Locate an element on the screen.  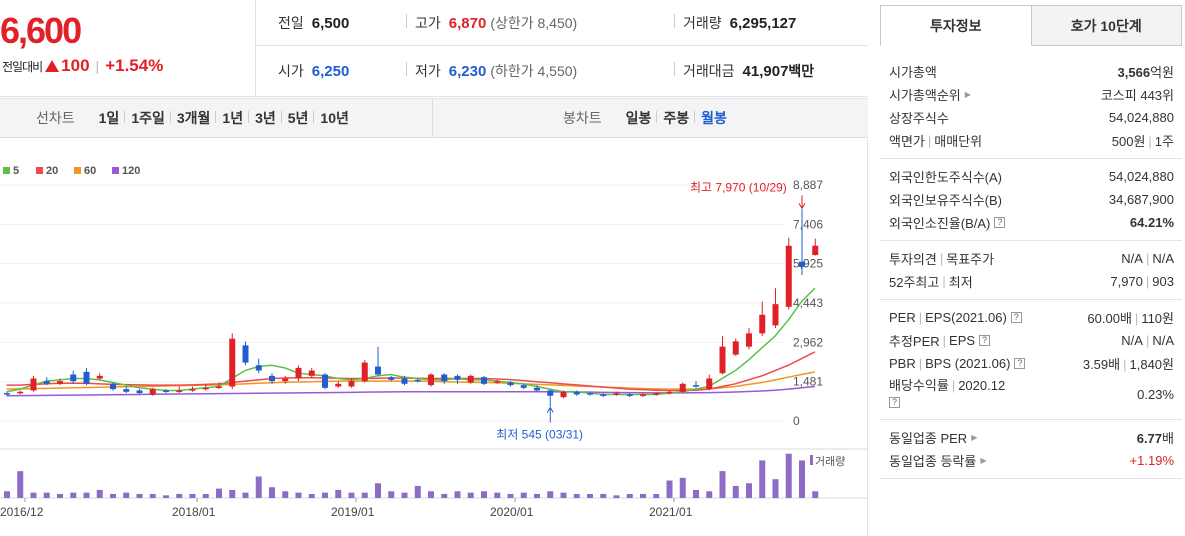
info-value-main: 34,687,900 is located at coordinates (1141, 199).